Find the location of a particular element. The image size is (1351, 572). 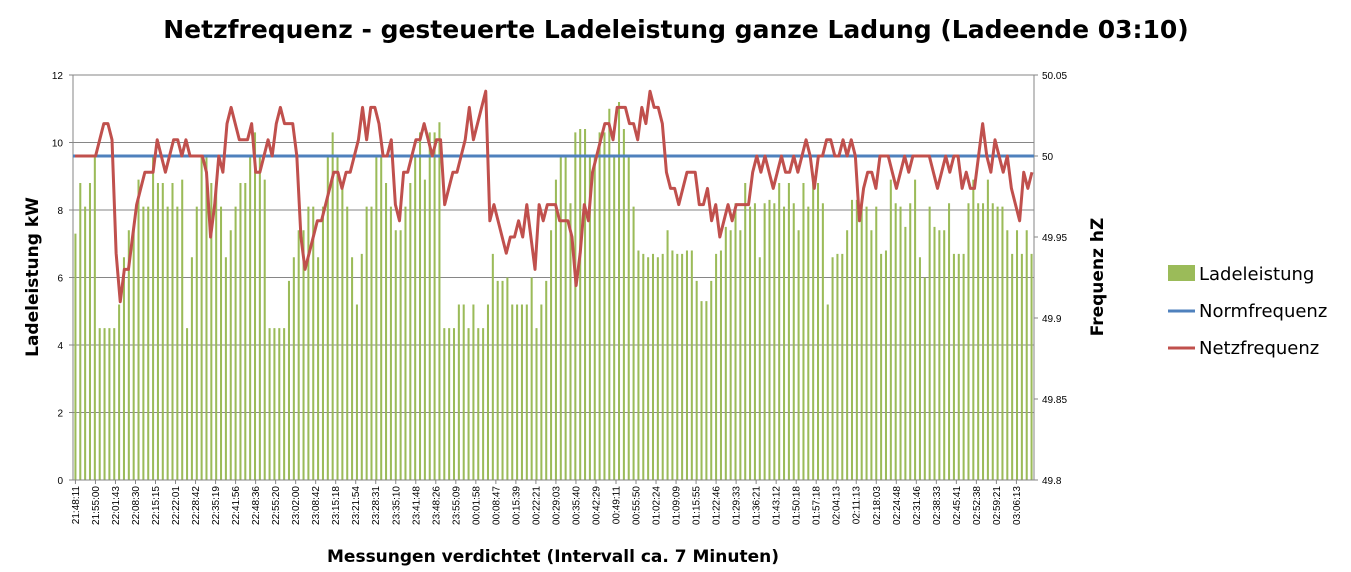

x-tick-label: 01:50:18 is located at coordinates (797, 505).